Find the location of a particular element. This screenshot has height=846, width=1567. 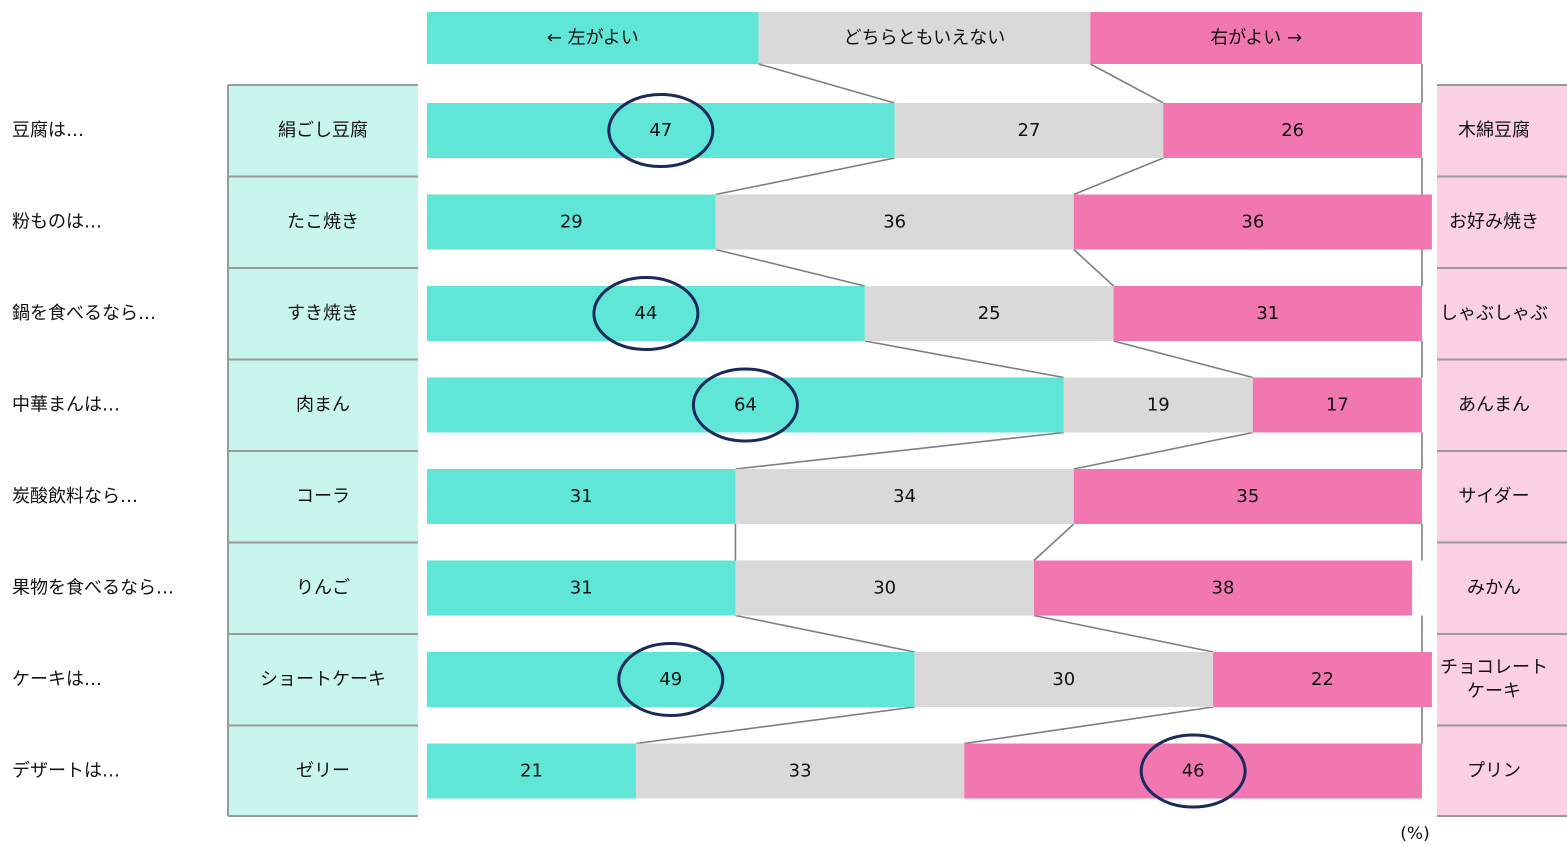

right-option-label: チョコレート is located at coordinates (1494, 667).